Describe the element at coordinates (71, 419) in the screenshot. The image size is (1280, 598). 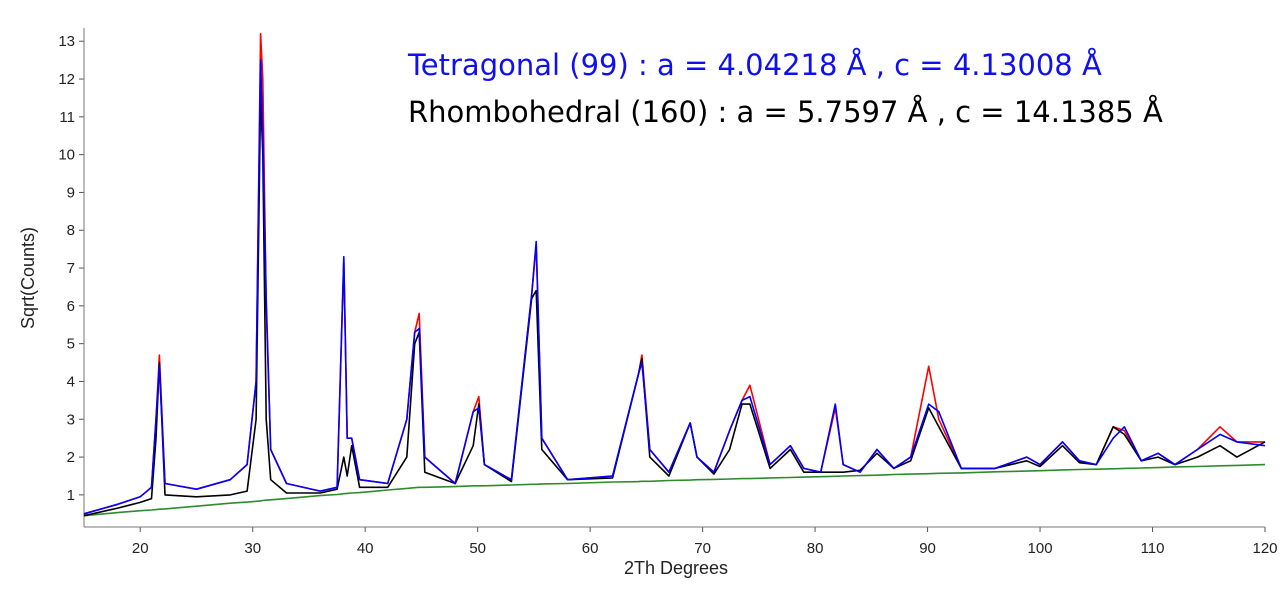
I see `y-tick-label: 3` at that location.